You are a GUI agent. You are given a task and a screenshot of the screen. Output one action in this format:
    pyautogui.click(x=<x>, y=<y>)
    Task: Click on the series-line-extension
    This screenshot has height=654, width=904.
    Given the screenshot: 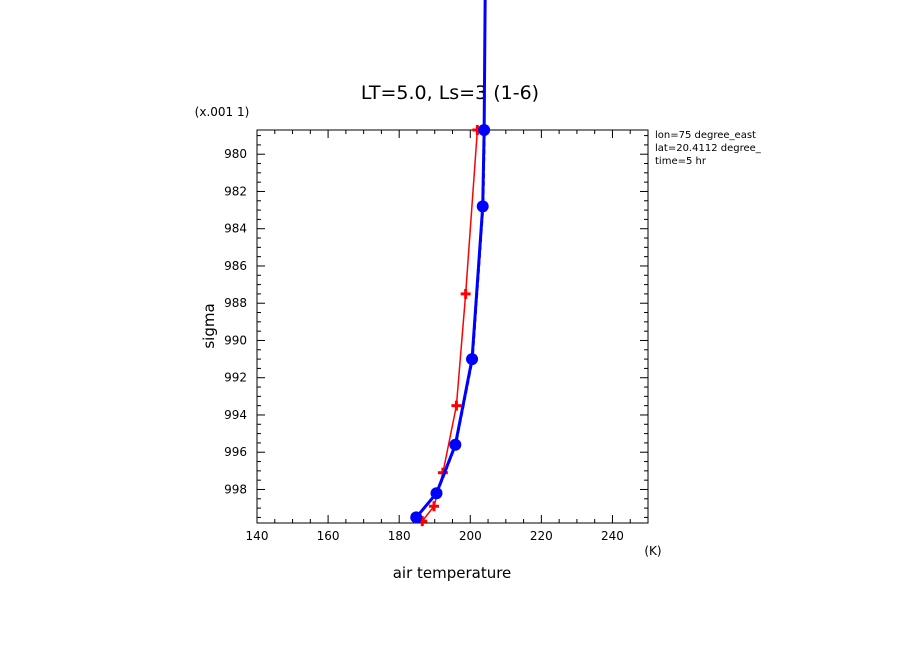 What is the action you would take?
    pyautogui.click(x=484, y=65)
    